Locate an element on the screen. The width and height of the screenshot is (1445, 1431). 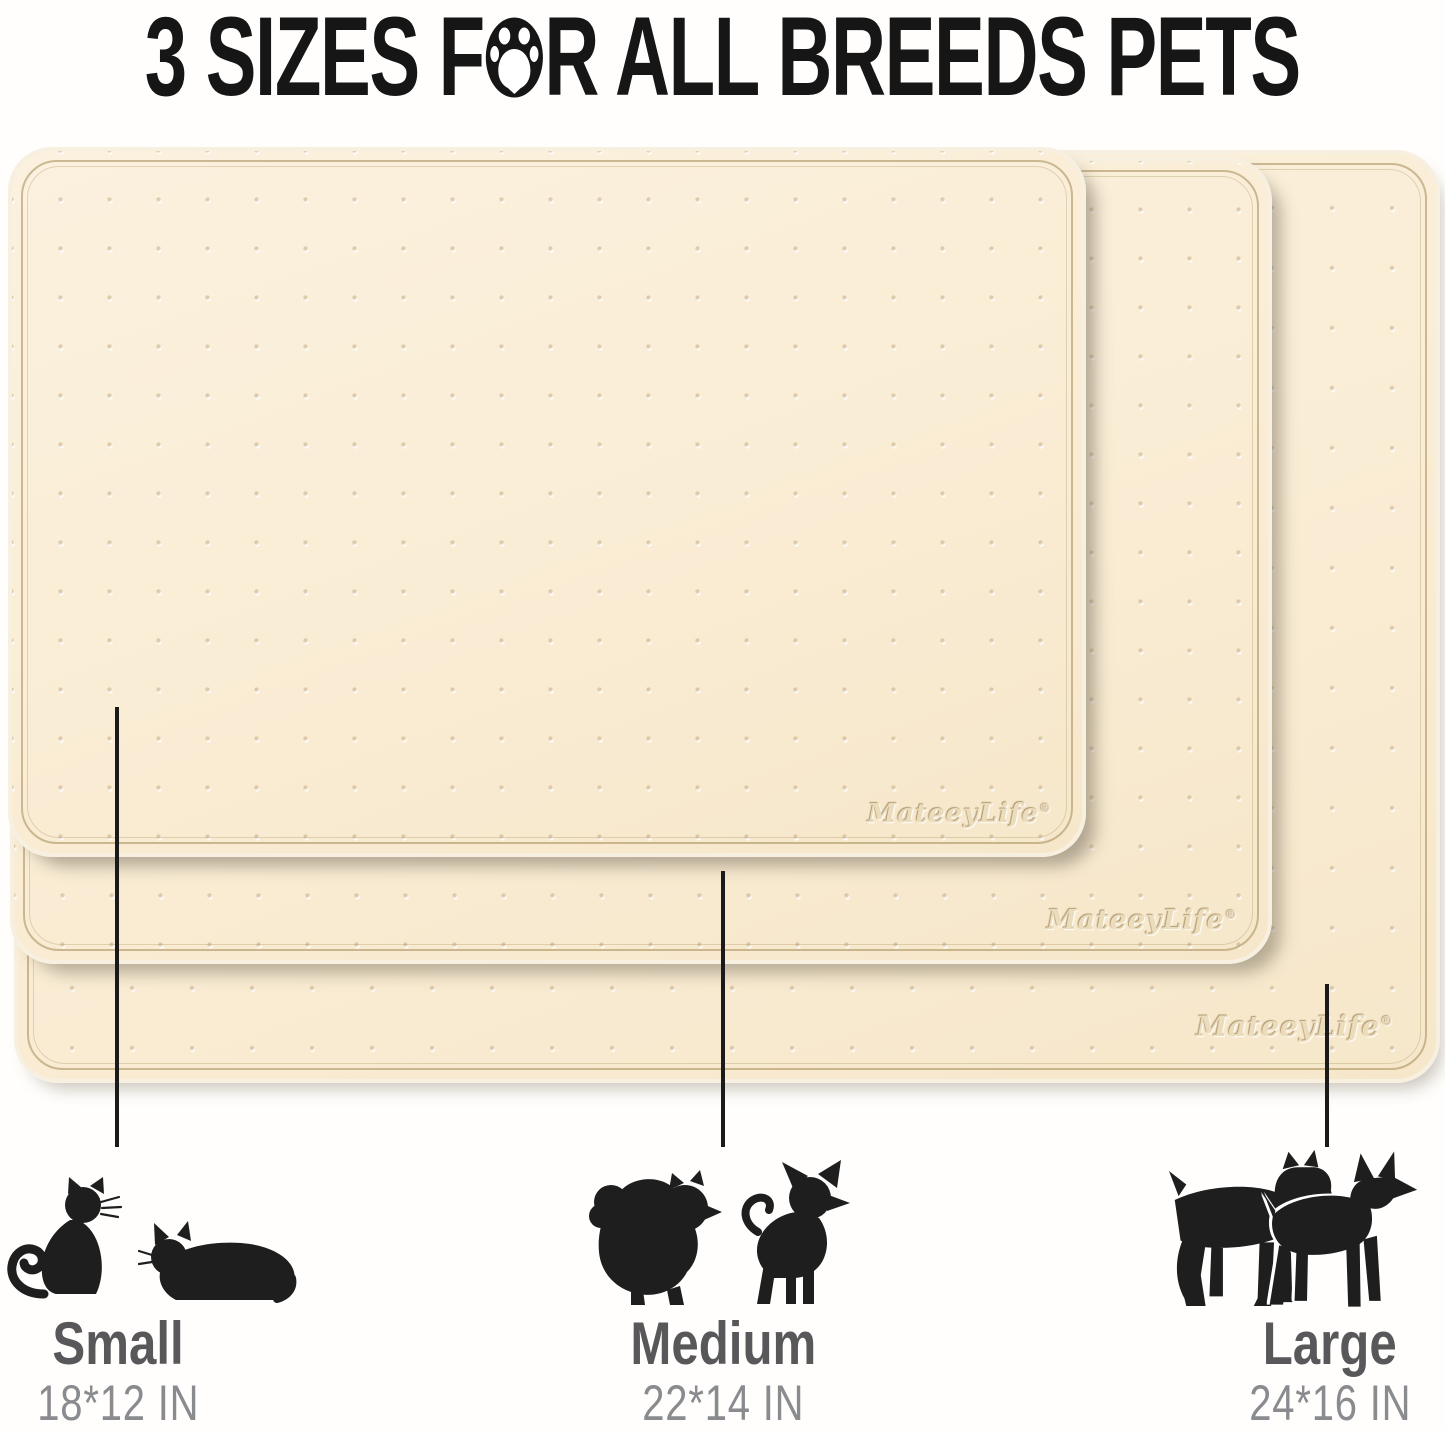
size-label-small: Small 18*12 IN is located at coordinates (134, 1371).